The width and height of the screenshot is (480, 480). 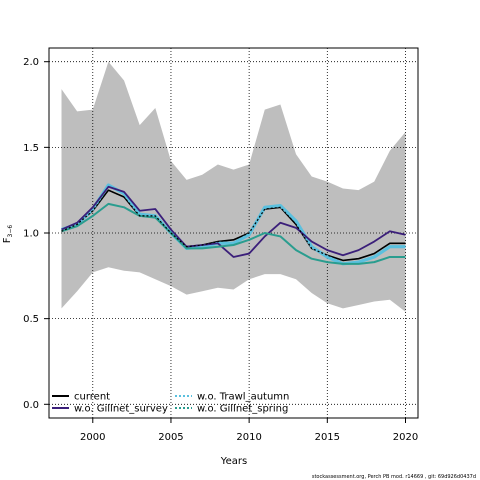 I want to click on y-axis: 0.0 0.5 1.0 1.5 2.0, so click(x=36, y=234).